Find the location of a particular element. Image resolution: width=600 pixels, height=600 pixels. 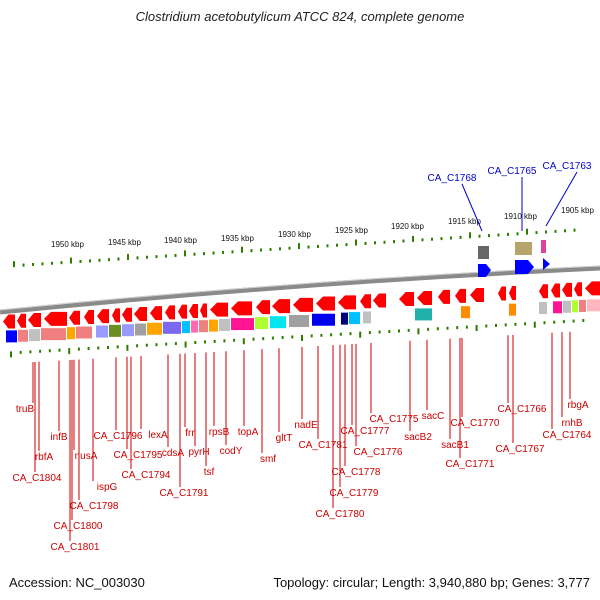

ruler-label: 1920 kbp is located at coordinates (407, 226).